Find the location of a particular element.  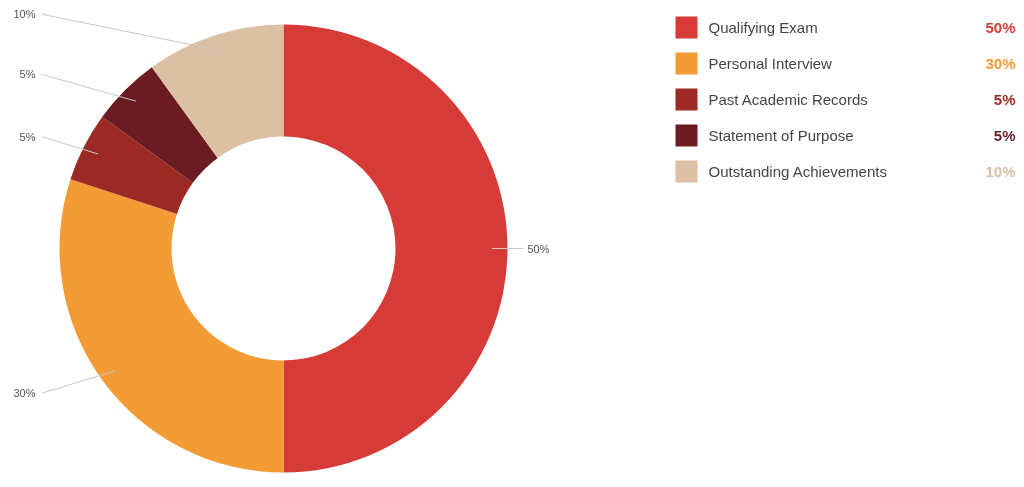

legend-label: Outstanding Achievements is located at coordinates (797, 171).